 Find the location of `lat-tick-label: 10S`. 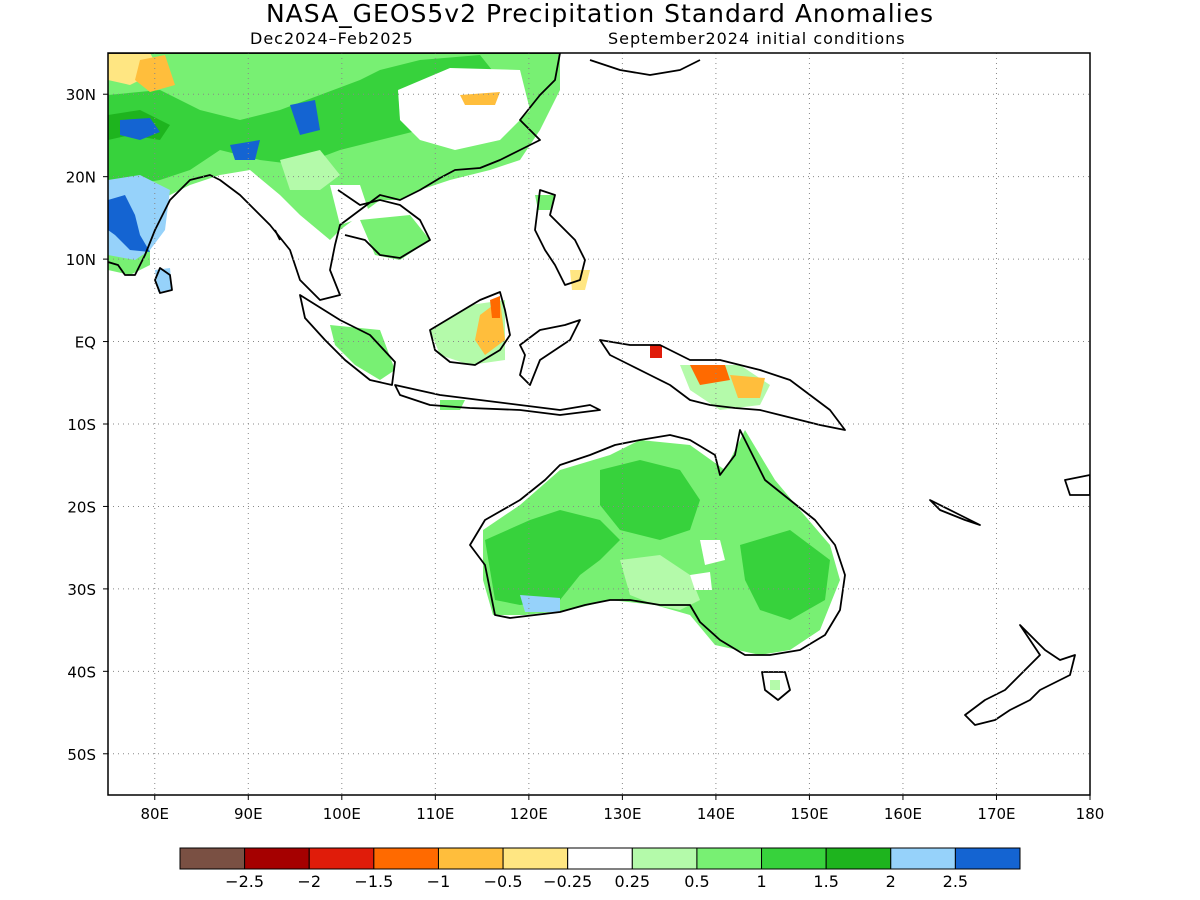

lat-tick-label: 10S is located at coordinates (81, 425).